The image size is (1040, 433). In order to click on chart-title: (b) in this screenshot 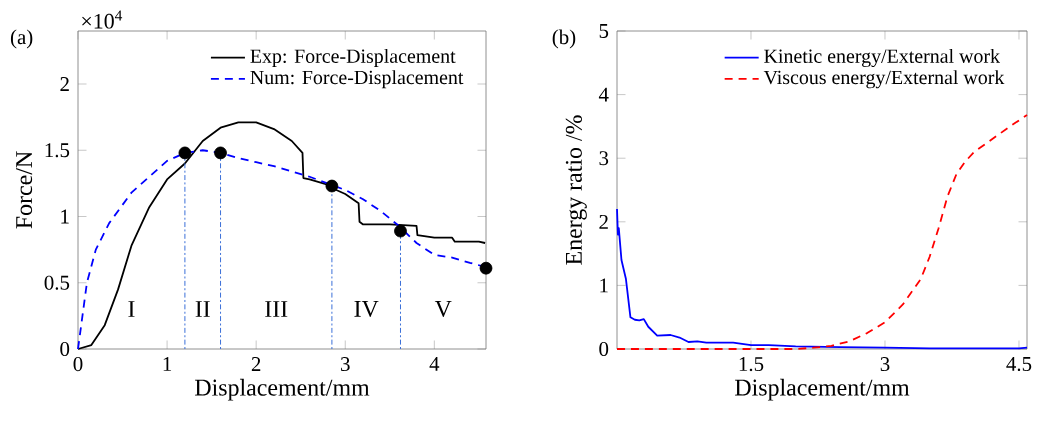, I will do `click(564, 39)`.